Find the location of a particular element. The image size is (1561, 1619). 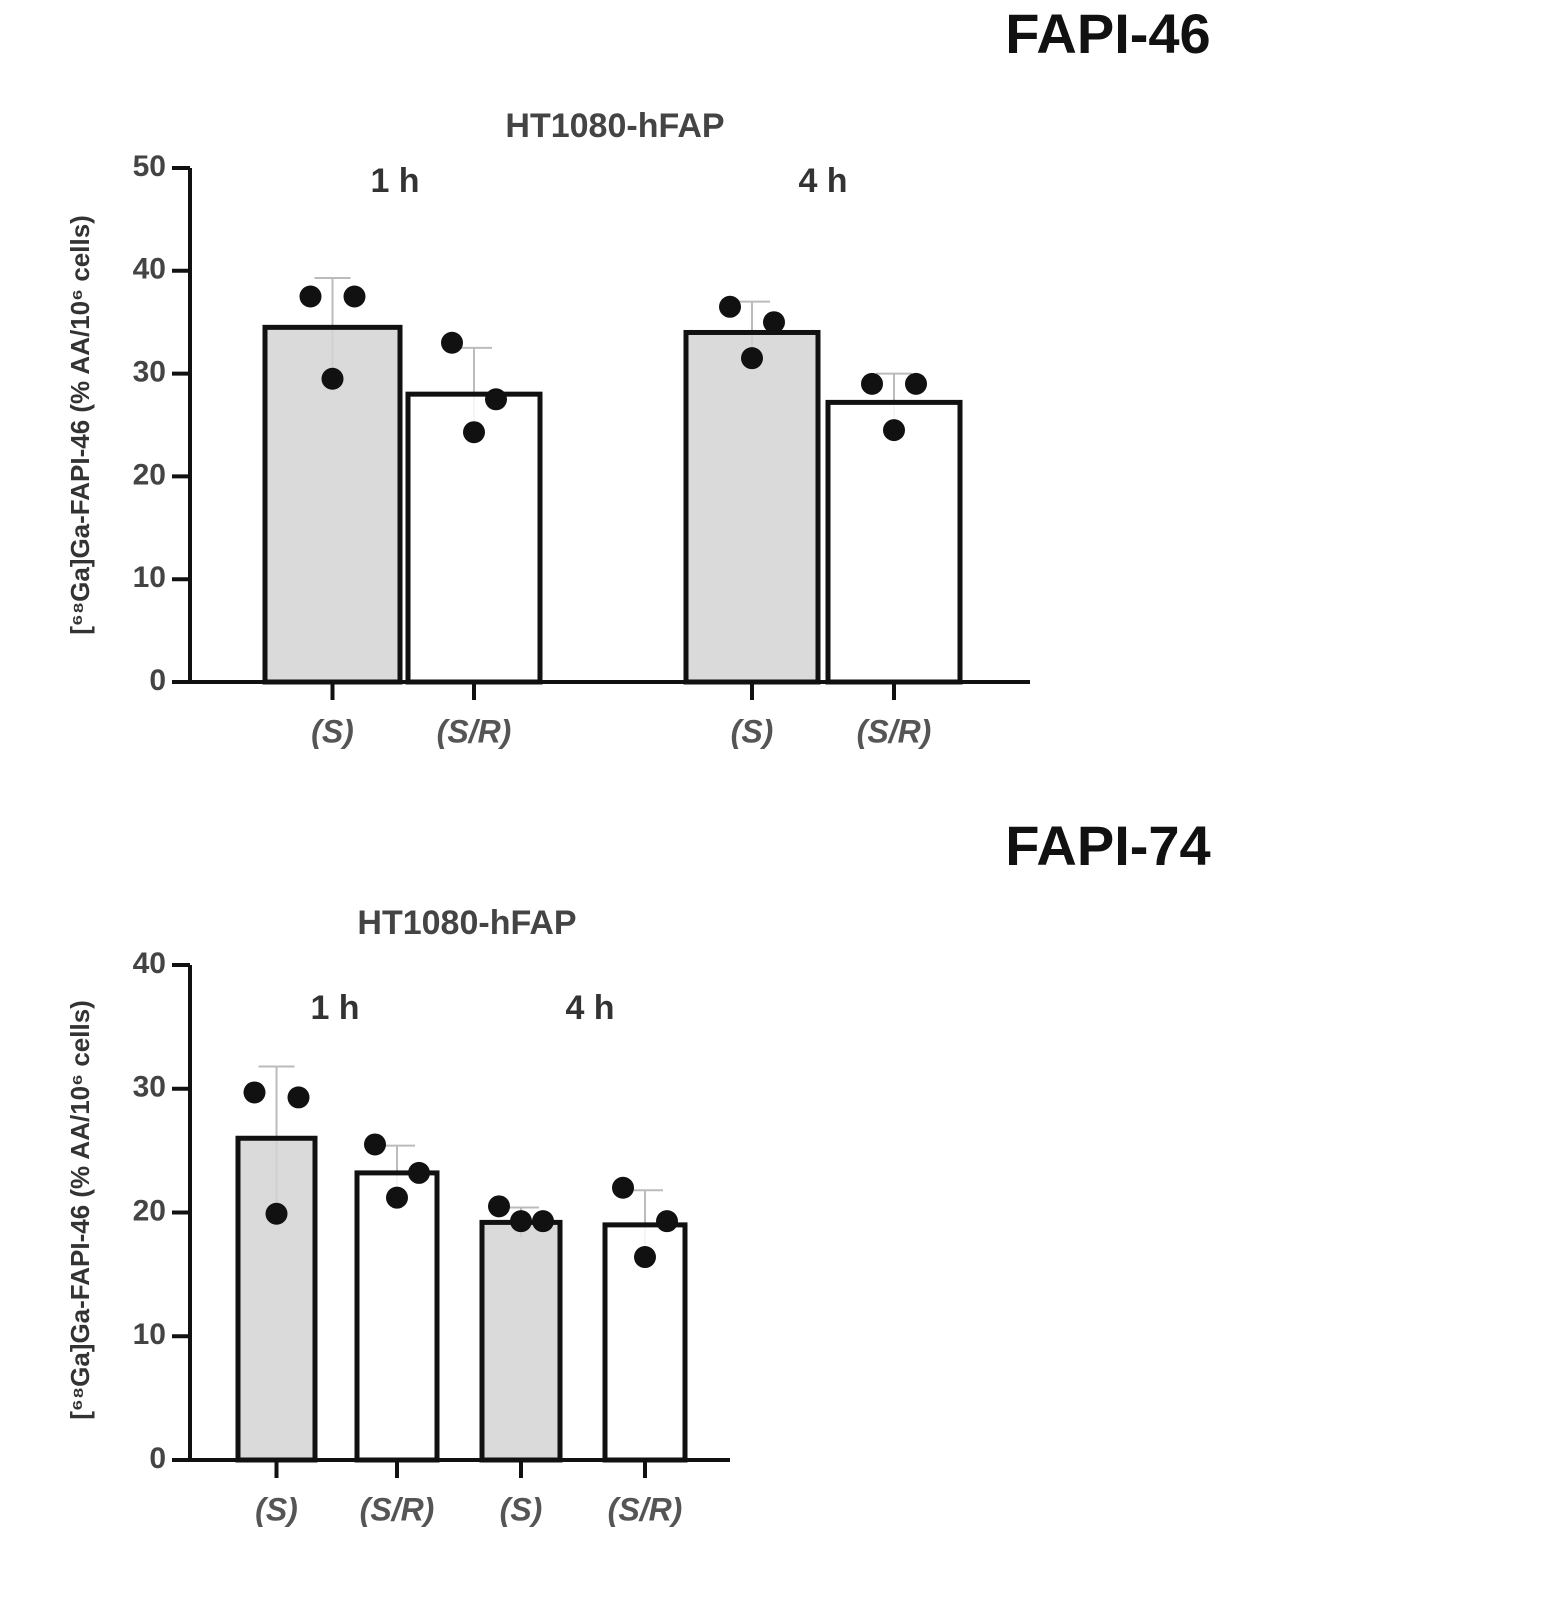

chart-title: FAPI-74 is located at coordinates (1107, 845).